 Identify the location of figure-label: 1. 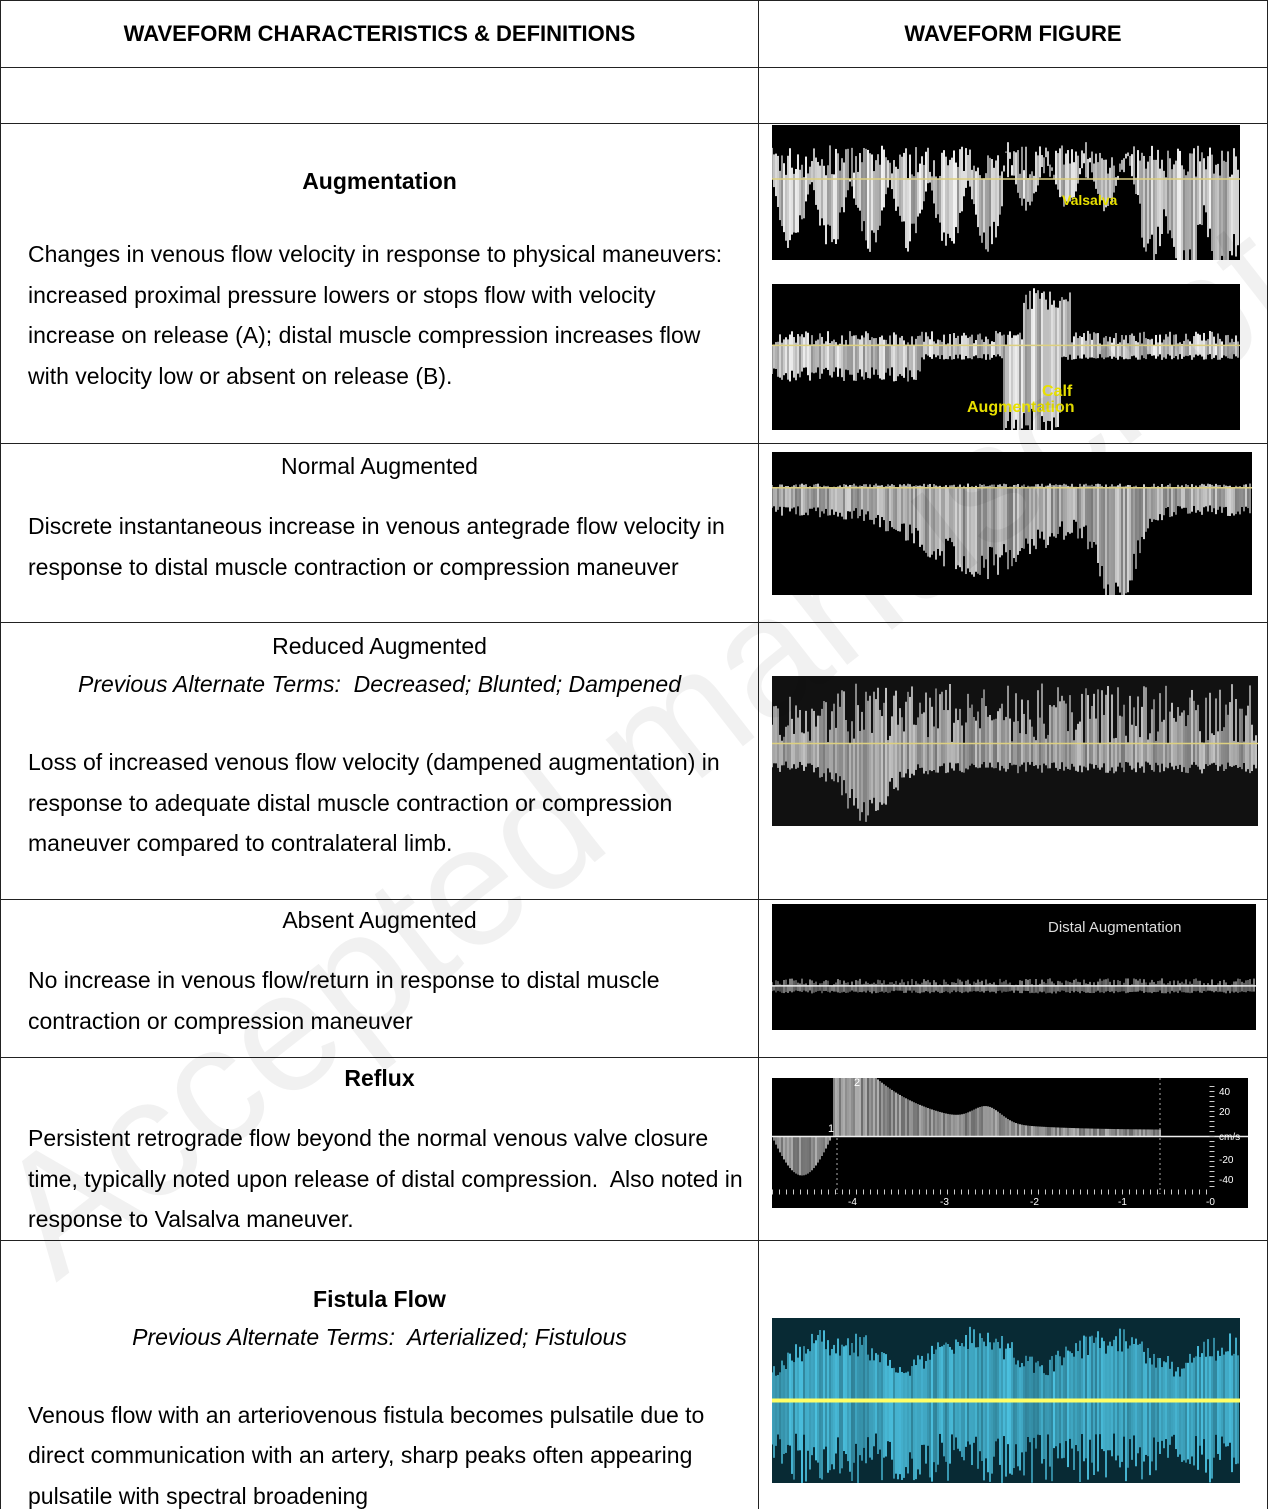
(831, 1129).